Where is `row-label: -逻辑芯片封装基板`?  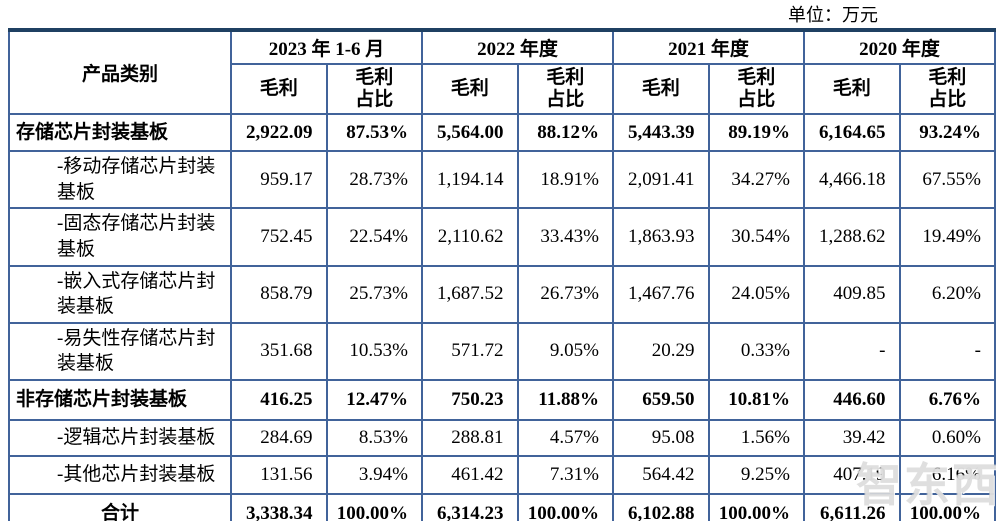
row-label: -逻辑芯片封装基板 is located at coordinates (120, 438).